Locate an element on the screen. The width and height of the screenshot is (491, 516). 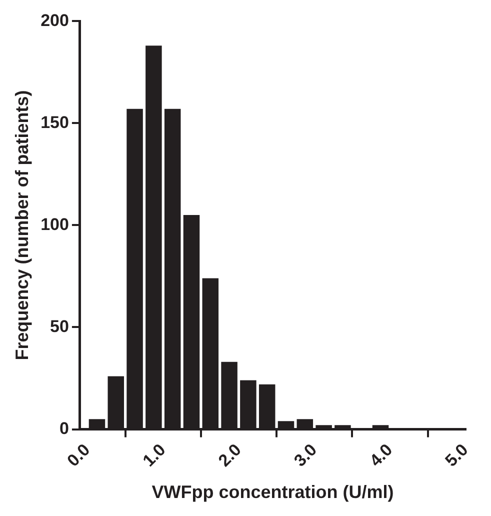
x-tick-label: 0.0 is located at coordinates (79, 455).